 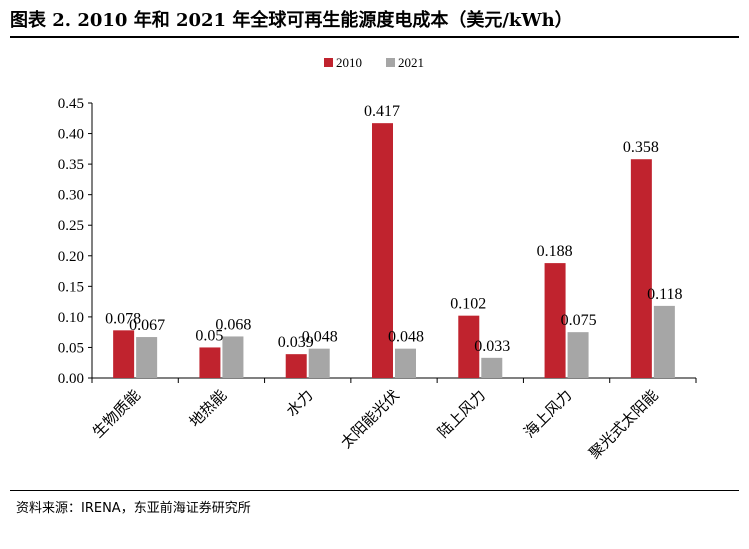 I want to click on y-tick-label: 0.35, so click(x=71, y=165).